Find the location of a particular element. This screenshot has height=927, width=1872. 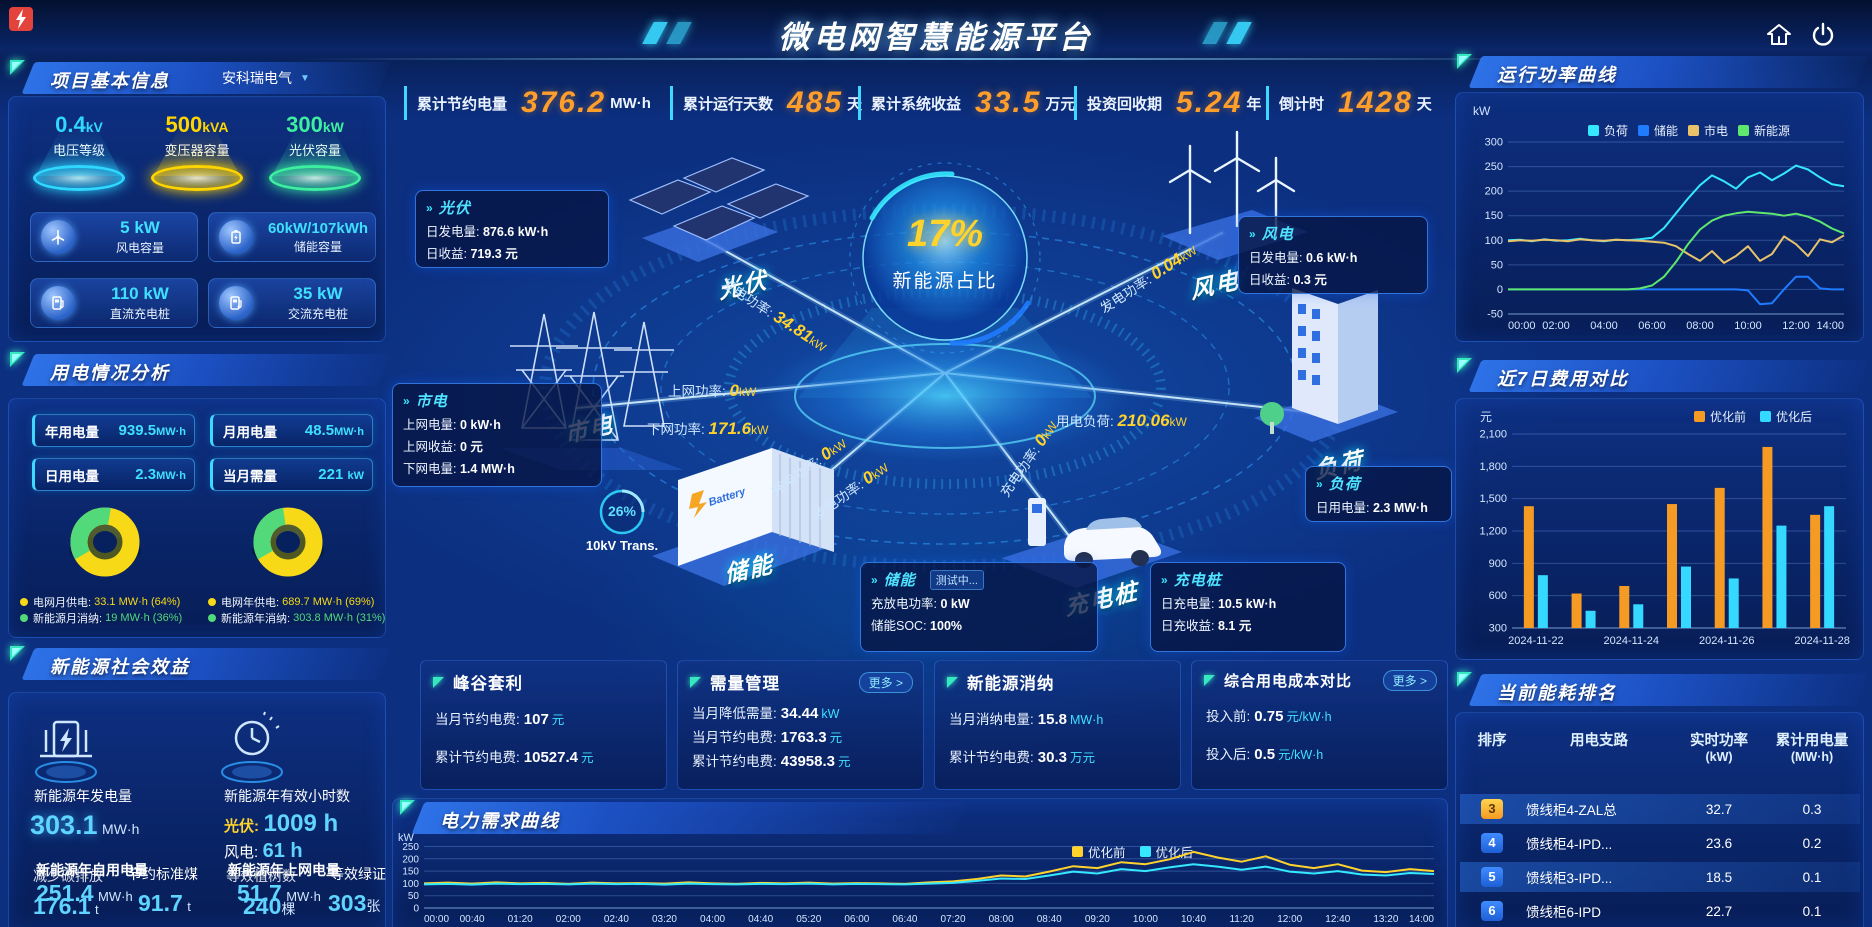

power-icon is located at coordinates (1823, 34).